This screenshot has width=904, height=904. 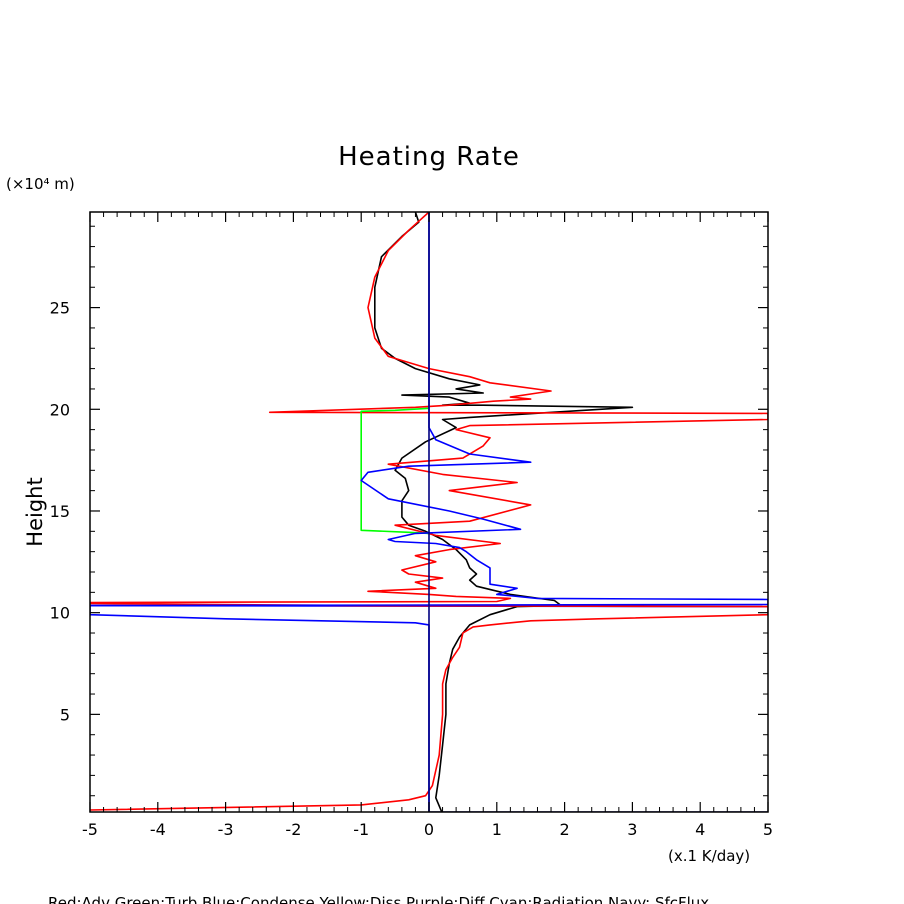 What do you see at coordinates (768, 829) in the screenshot?
I see `x-tick-label: 5` at bounding box center [768, 829].